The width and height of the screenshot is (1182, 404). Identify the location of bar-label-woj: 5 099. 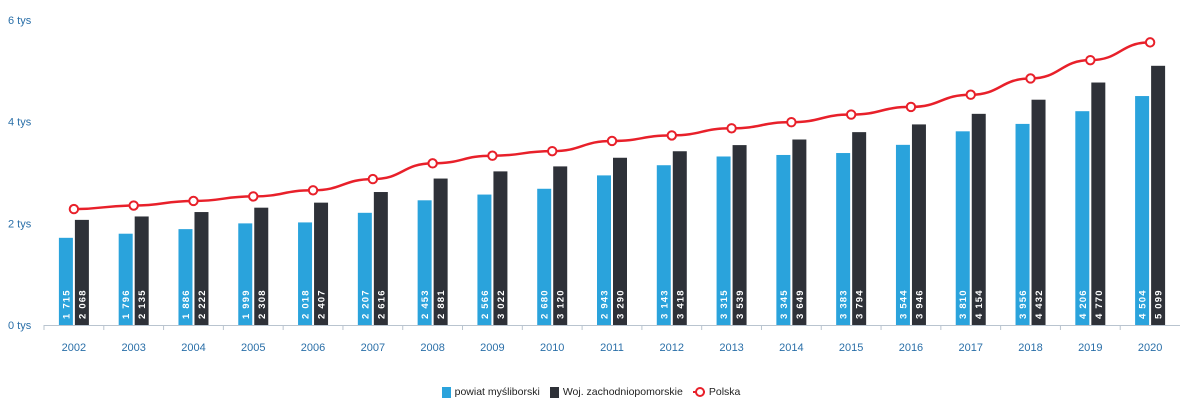
(1159, 304).